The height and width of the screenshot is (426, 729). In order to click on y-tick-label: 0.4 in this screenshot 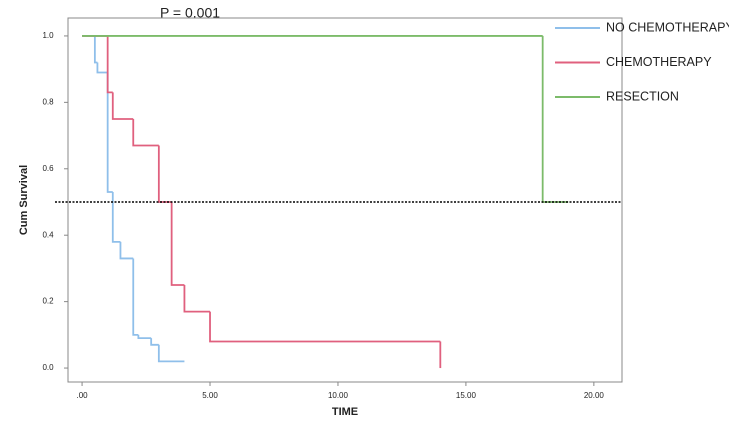, I will do `click(48, 234)`.